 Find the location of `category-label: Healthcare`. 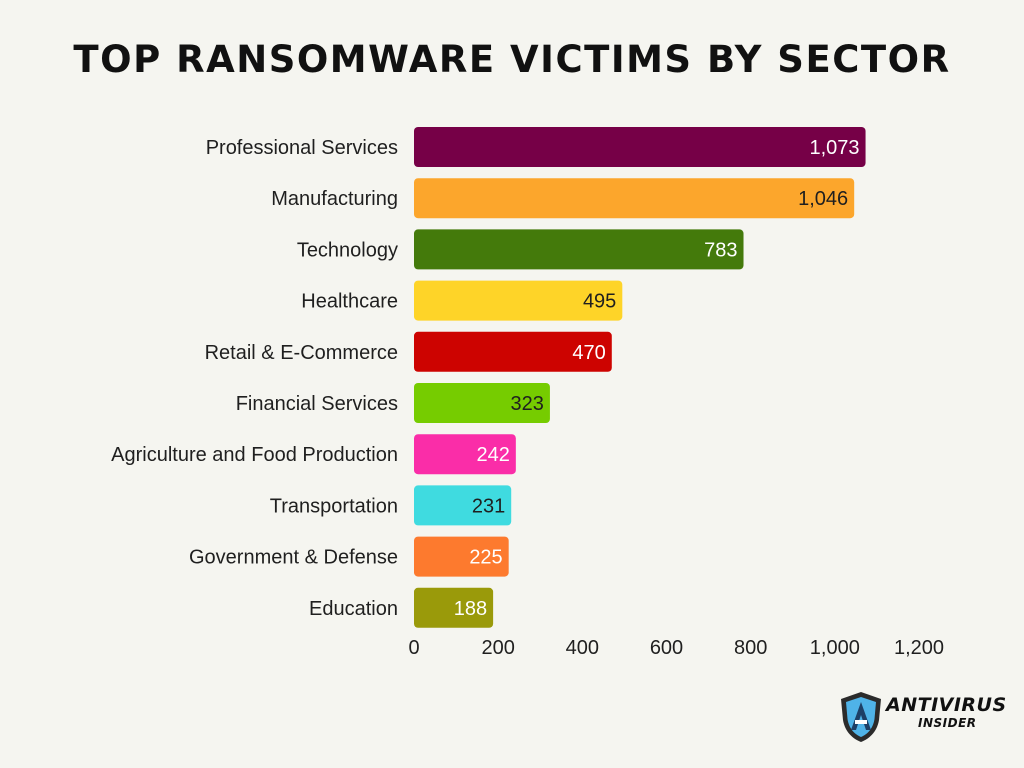

category-label: Healthcare is located at coordinates (349, 302).